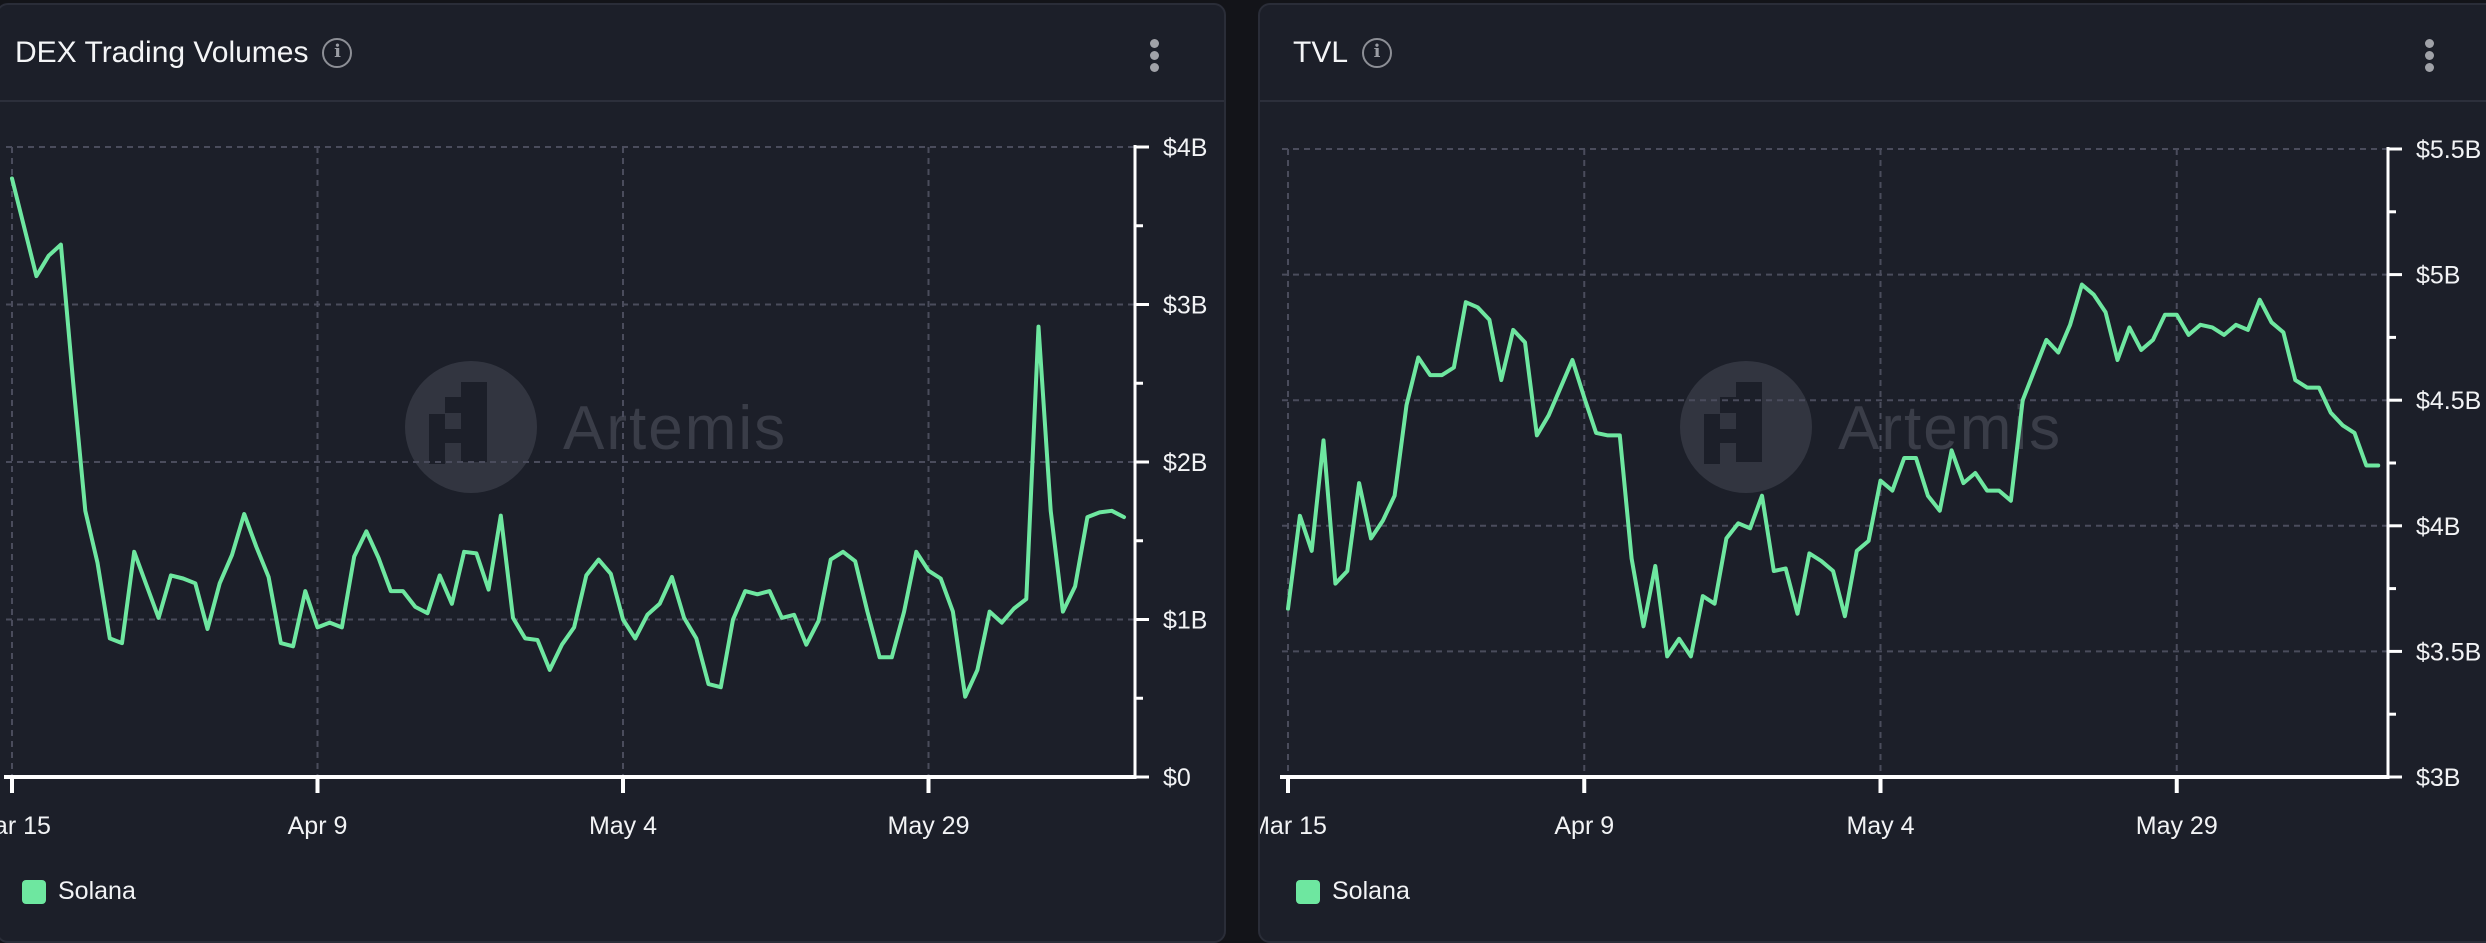  I want to click on y-tick-label: $5B, so click(2438, 276).